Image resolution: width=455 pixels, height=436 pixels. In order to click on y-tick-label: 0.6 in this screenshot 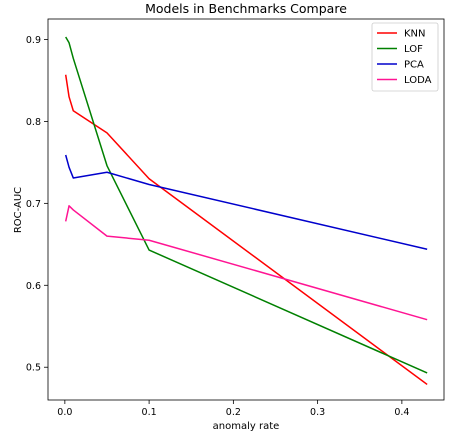, I will do `click(33, 286)`.